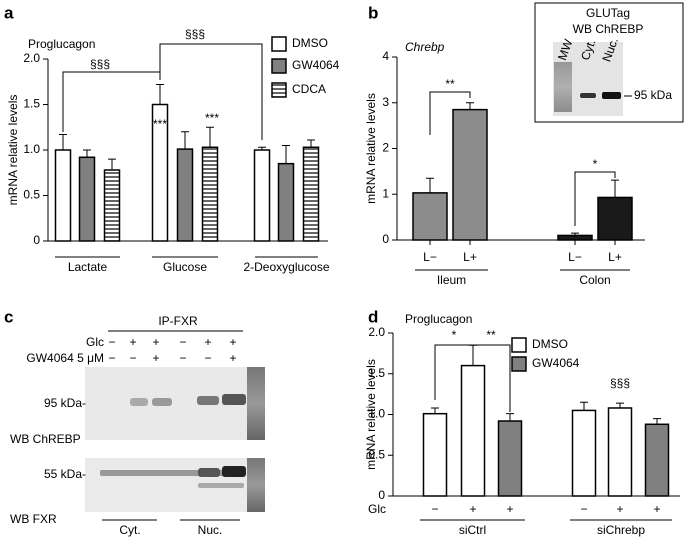  Describe the element at coordinates (65, 358) in the screenshot. I see `row-label: GW4064 5 μM` at that location.